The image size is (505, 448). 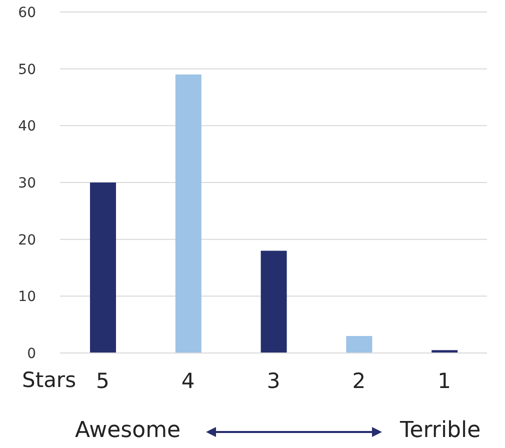 What do you see at coordinates (103, 380) in the screenshot?
I see `x-tick-label: 5` at bounding box center [103, 380].